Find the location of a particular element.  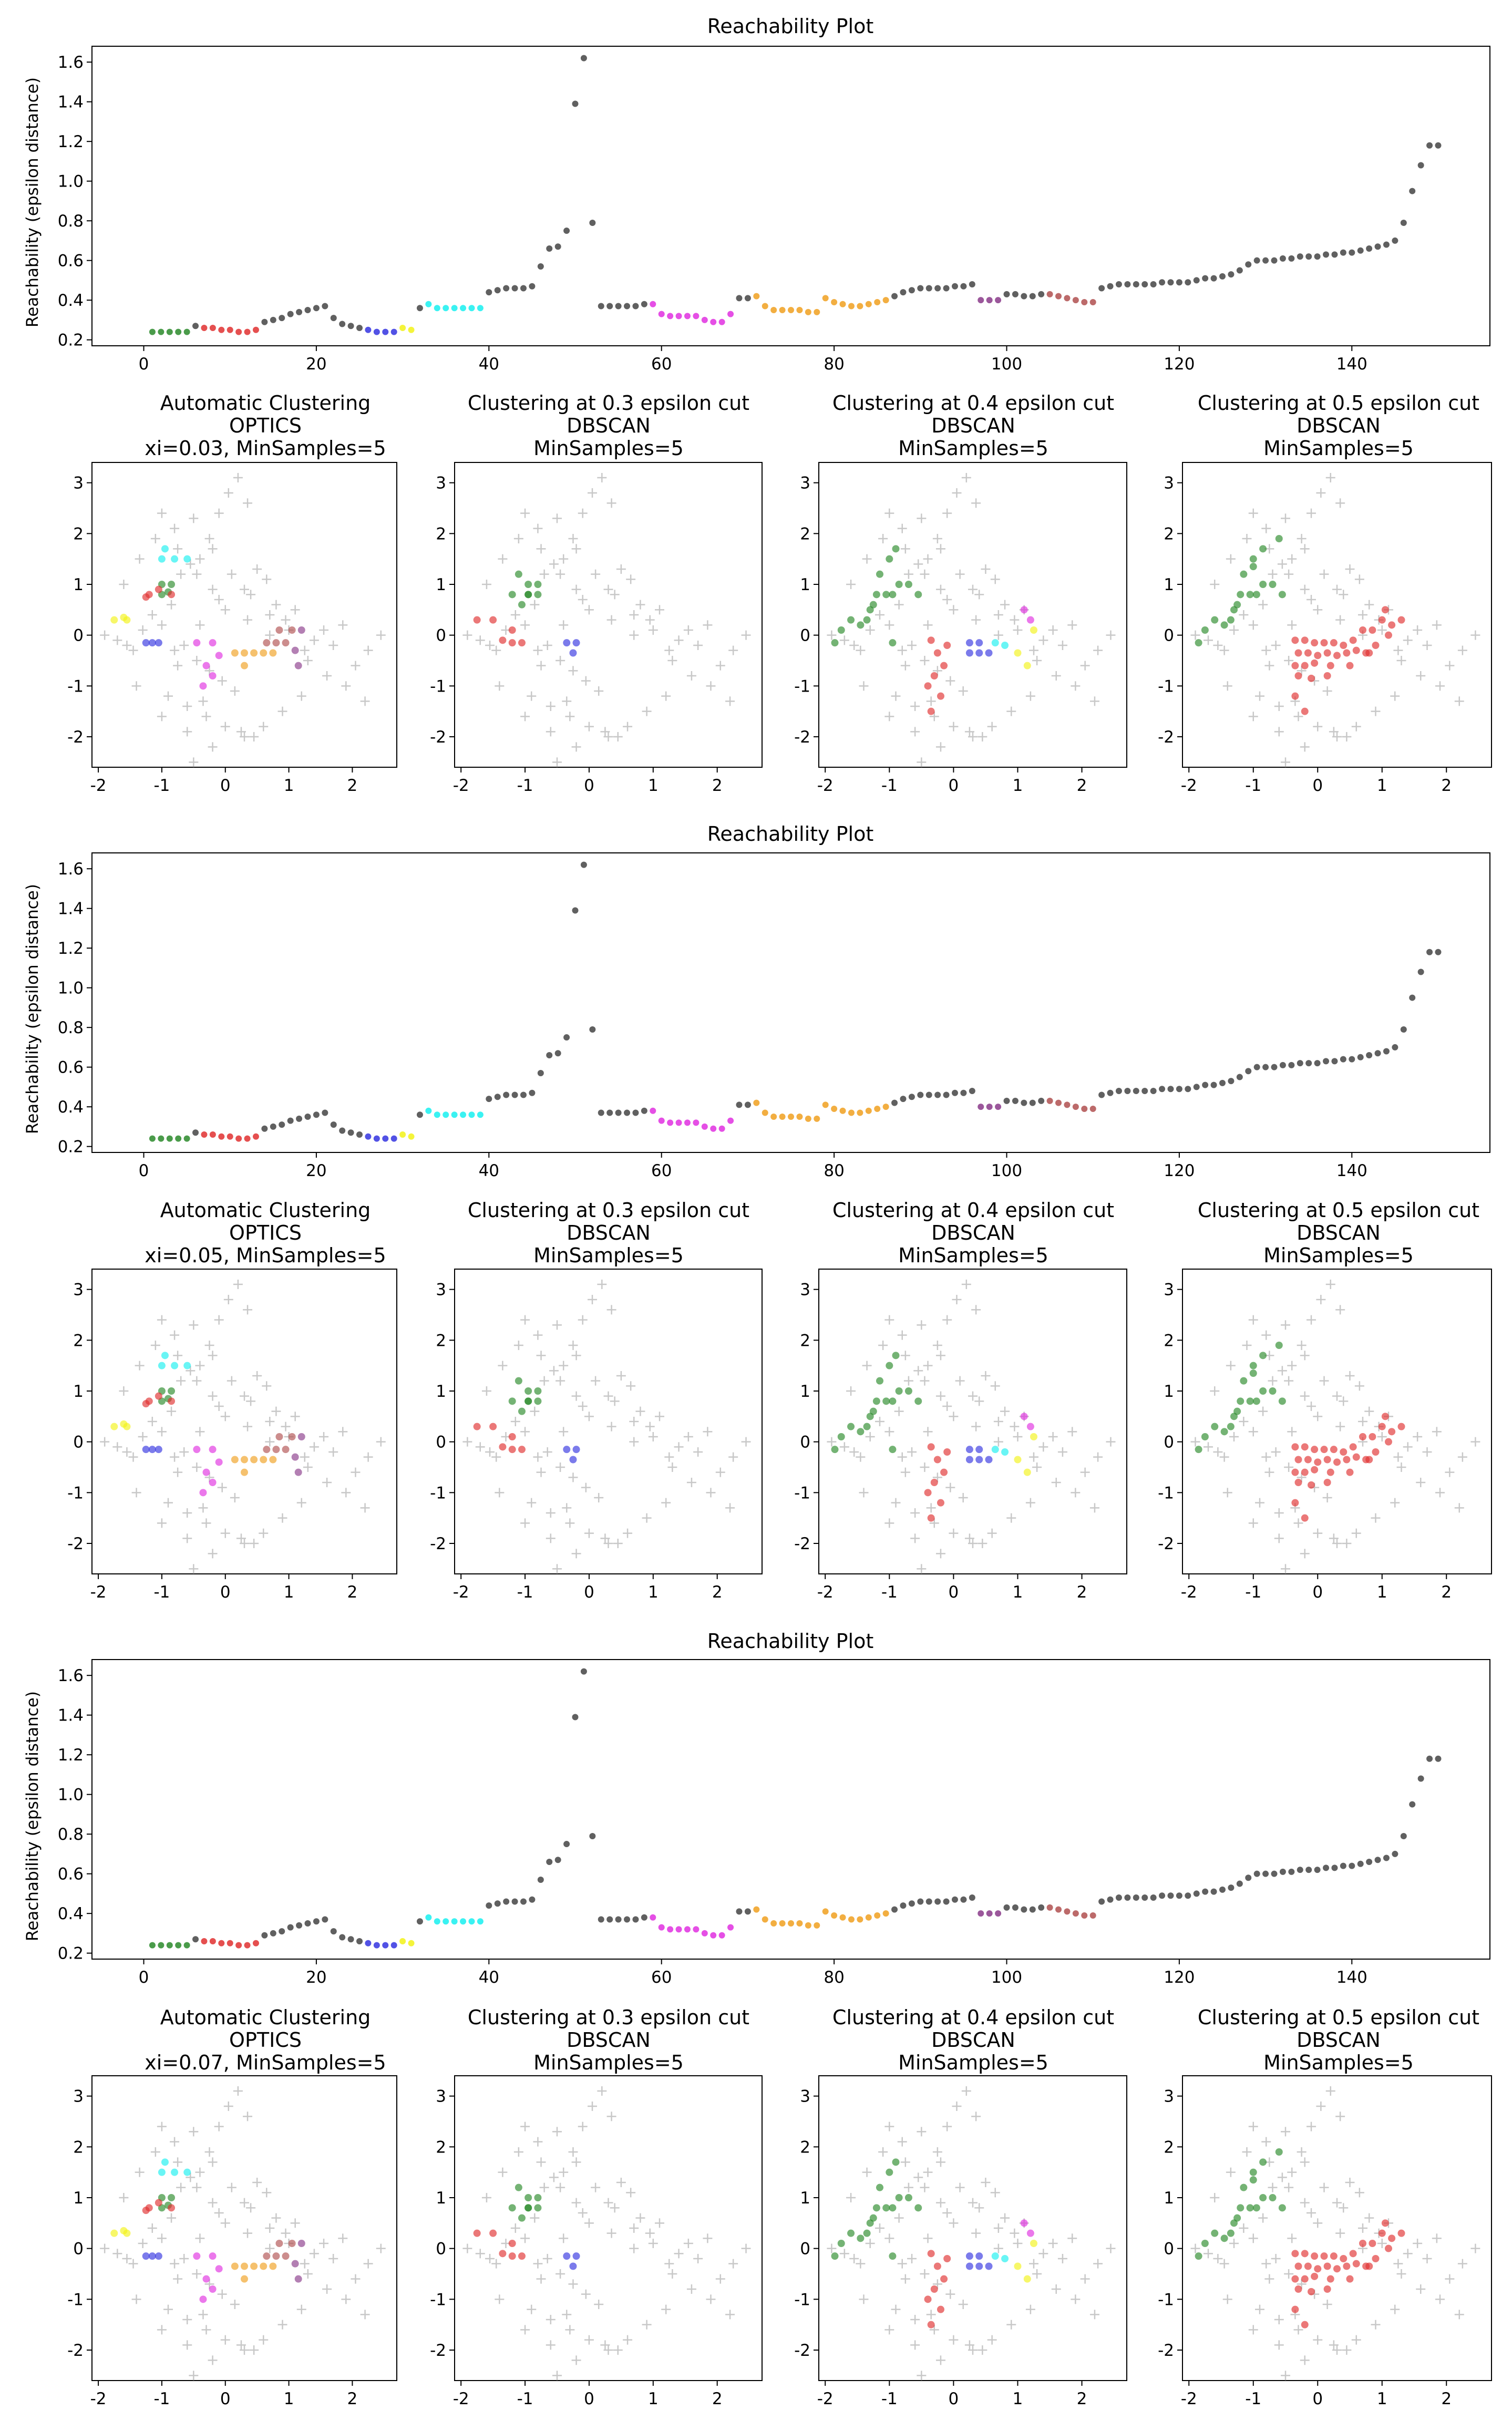

scatter-plot-2-4: -2 -1 0 1 2 -2 -1 0 1 2 3 is located at coordinates (1325, 1435).